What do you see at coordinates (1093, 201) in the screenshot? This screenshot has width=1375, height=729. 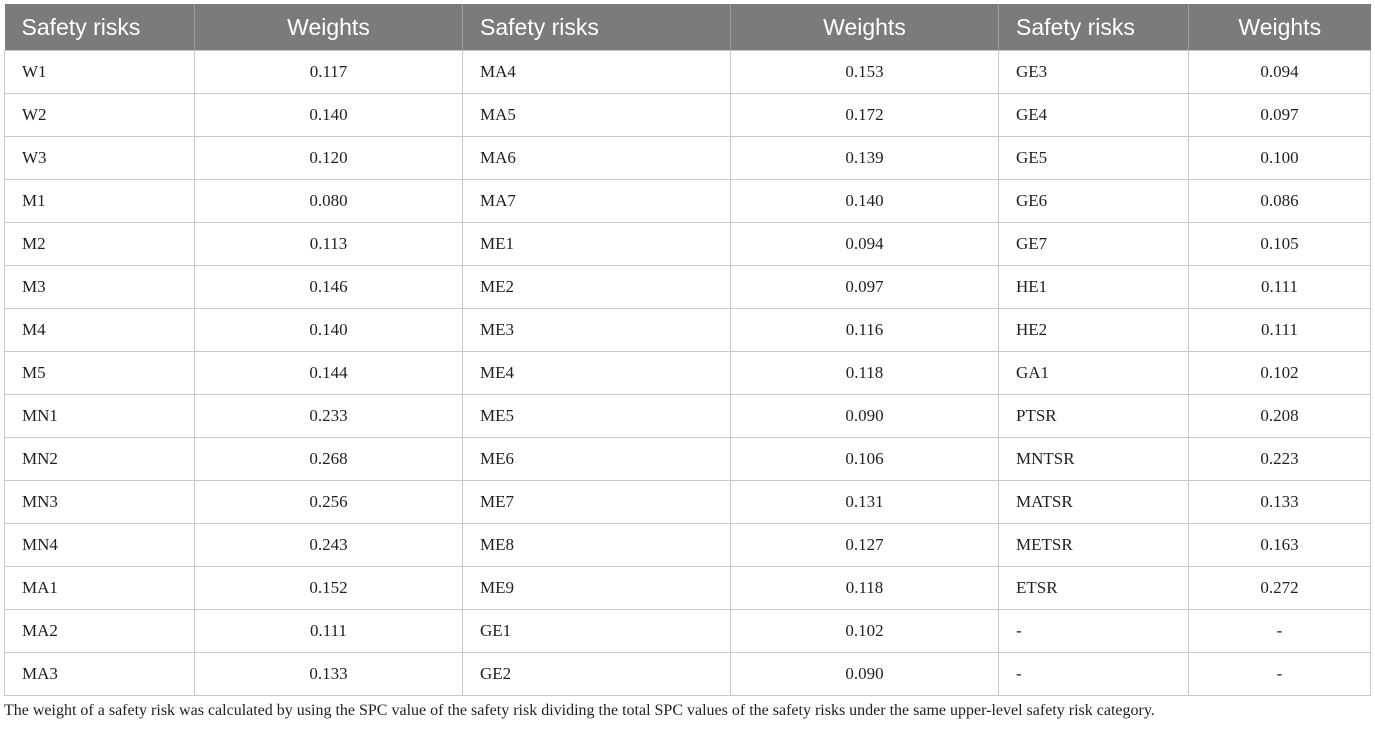 I see `risk-cell: GE6` at bounding box center [1093, 201].